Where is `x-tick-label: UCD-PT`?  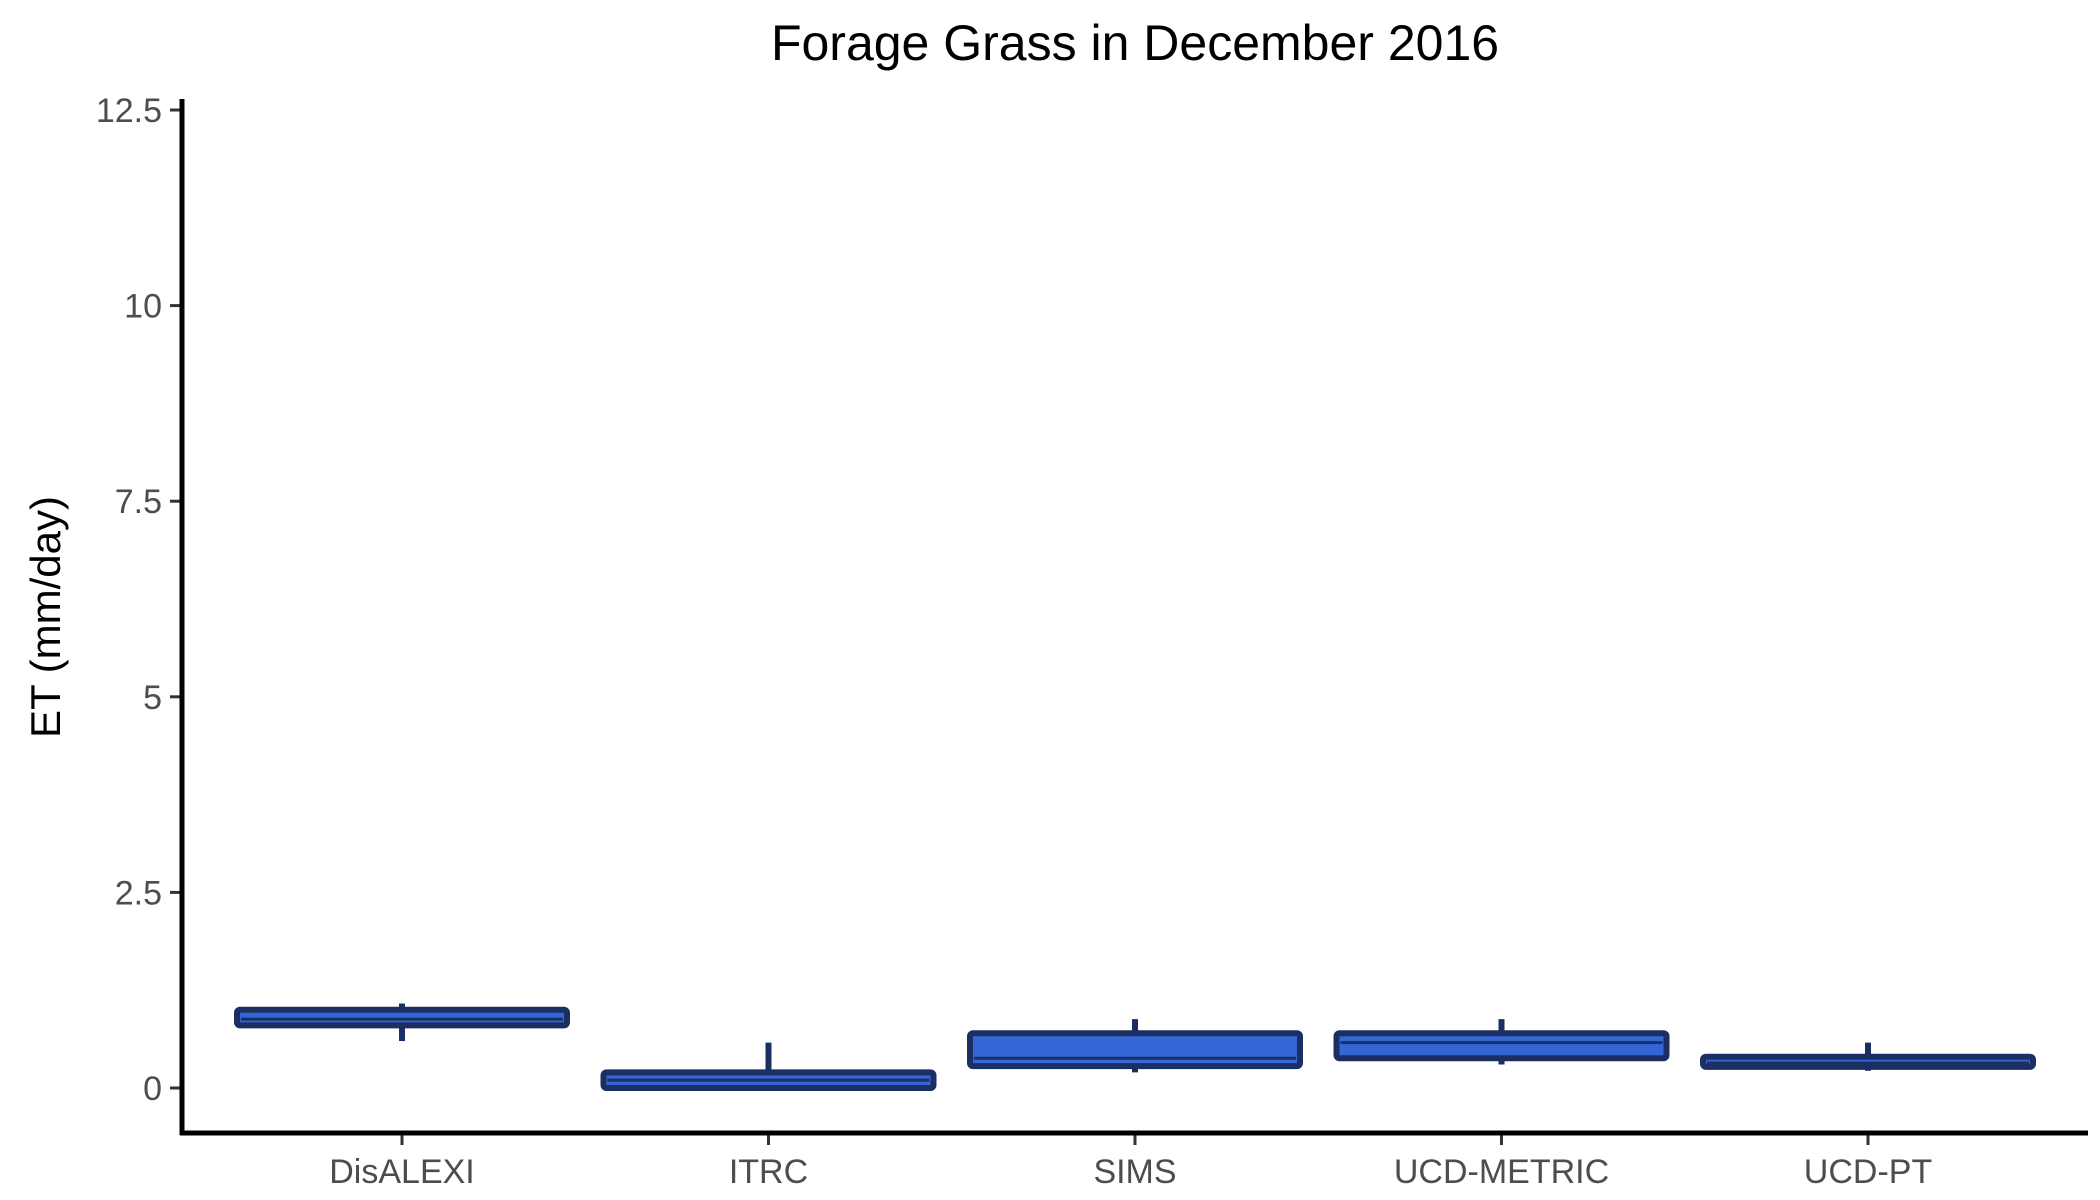
x-tick-label: UCD-PT is located at coordinates (1868, 1172).